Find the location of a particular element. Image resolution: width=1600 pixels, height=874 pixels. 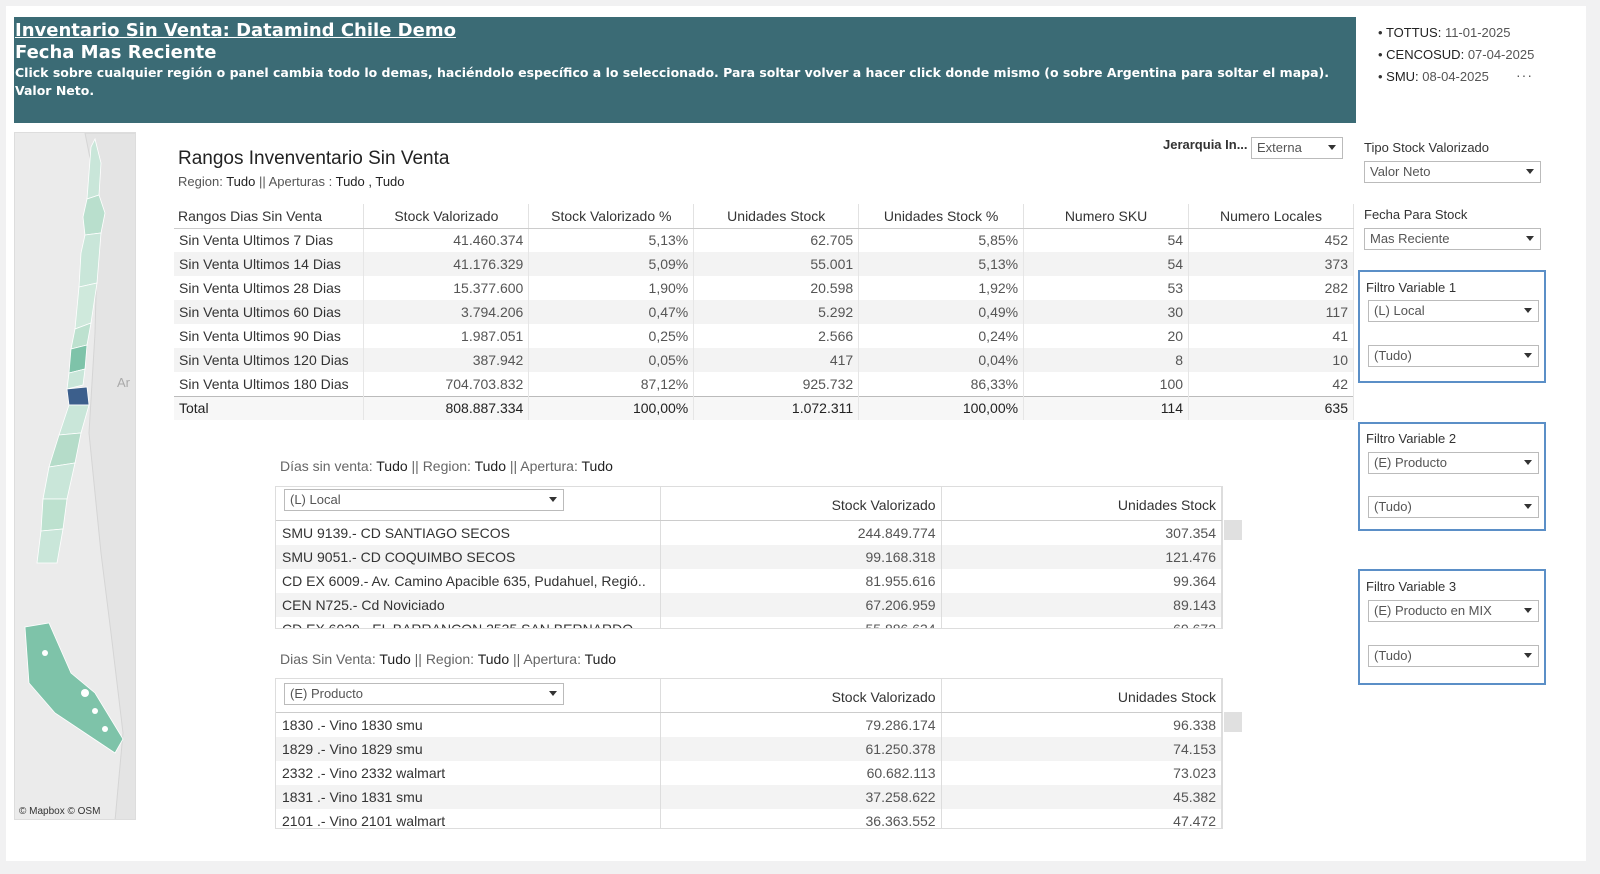

productos-dimension-dropdown: (E) Producto is located at coordinates (424, 694).